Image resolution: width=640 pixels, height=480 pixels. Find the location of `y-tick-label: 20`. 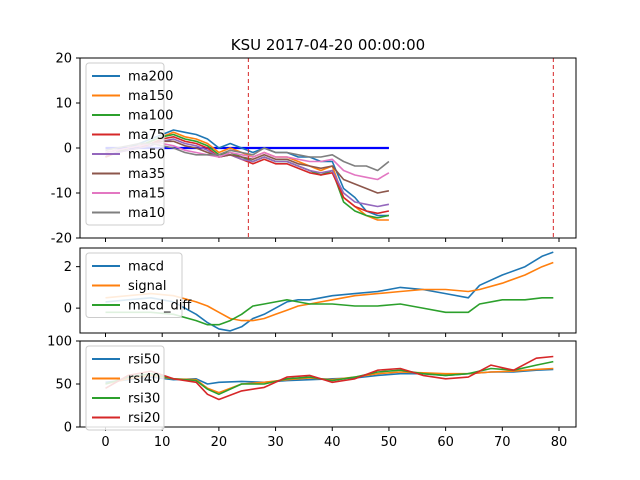

y-tick-label: 20 is located at coordinates (63, 59).